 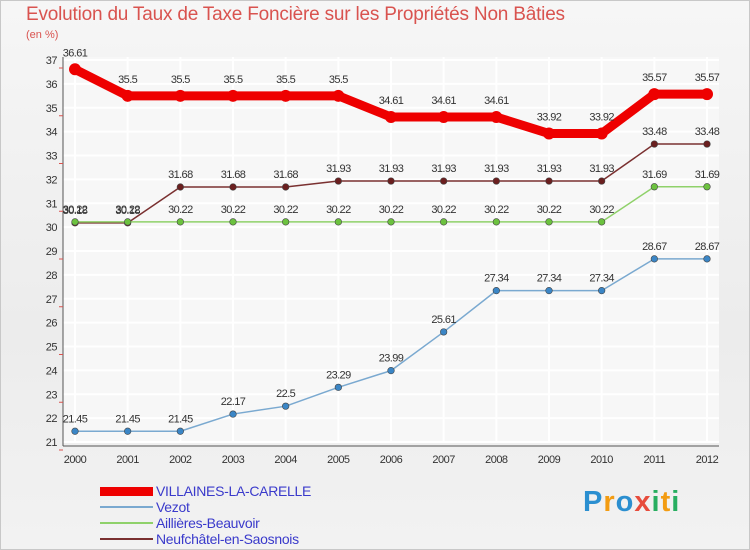 What do you see at coordinates (208, 523) in the screenshot?
I see `legend-label: Aillières-Beauvoir` at bounding box center [208, 523].